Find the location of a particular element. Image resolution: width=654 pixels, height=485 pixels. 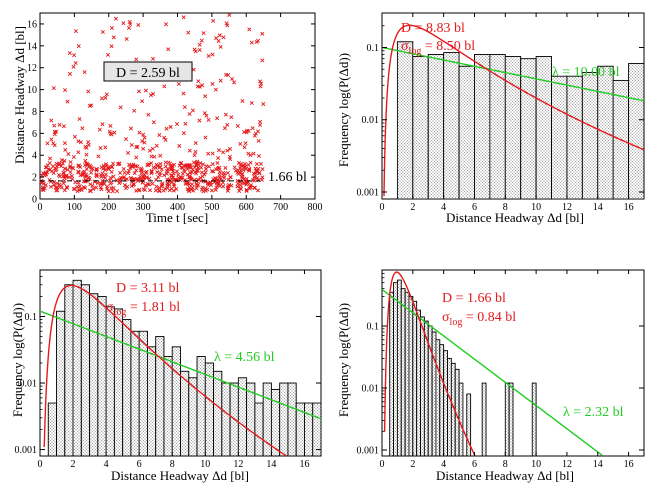

p3-xtick-label: 6 is located at coordinates (139, 464).